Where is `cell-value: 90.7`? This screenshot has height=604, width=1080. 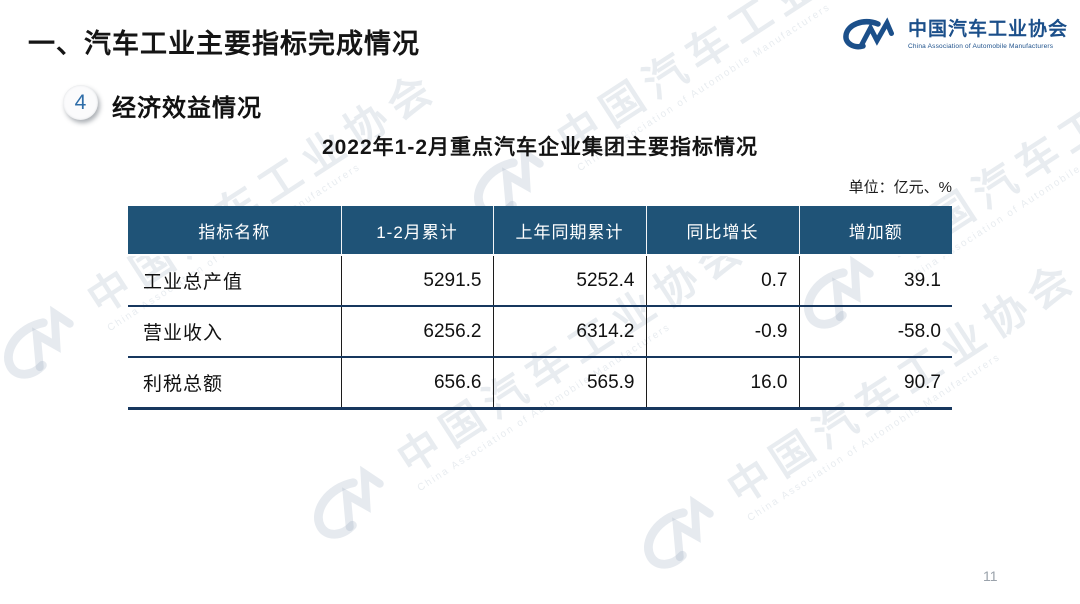 cell-value: 90.7 is located at coordinates (875, 384).